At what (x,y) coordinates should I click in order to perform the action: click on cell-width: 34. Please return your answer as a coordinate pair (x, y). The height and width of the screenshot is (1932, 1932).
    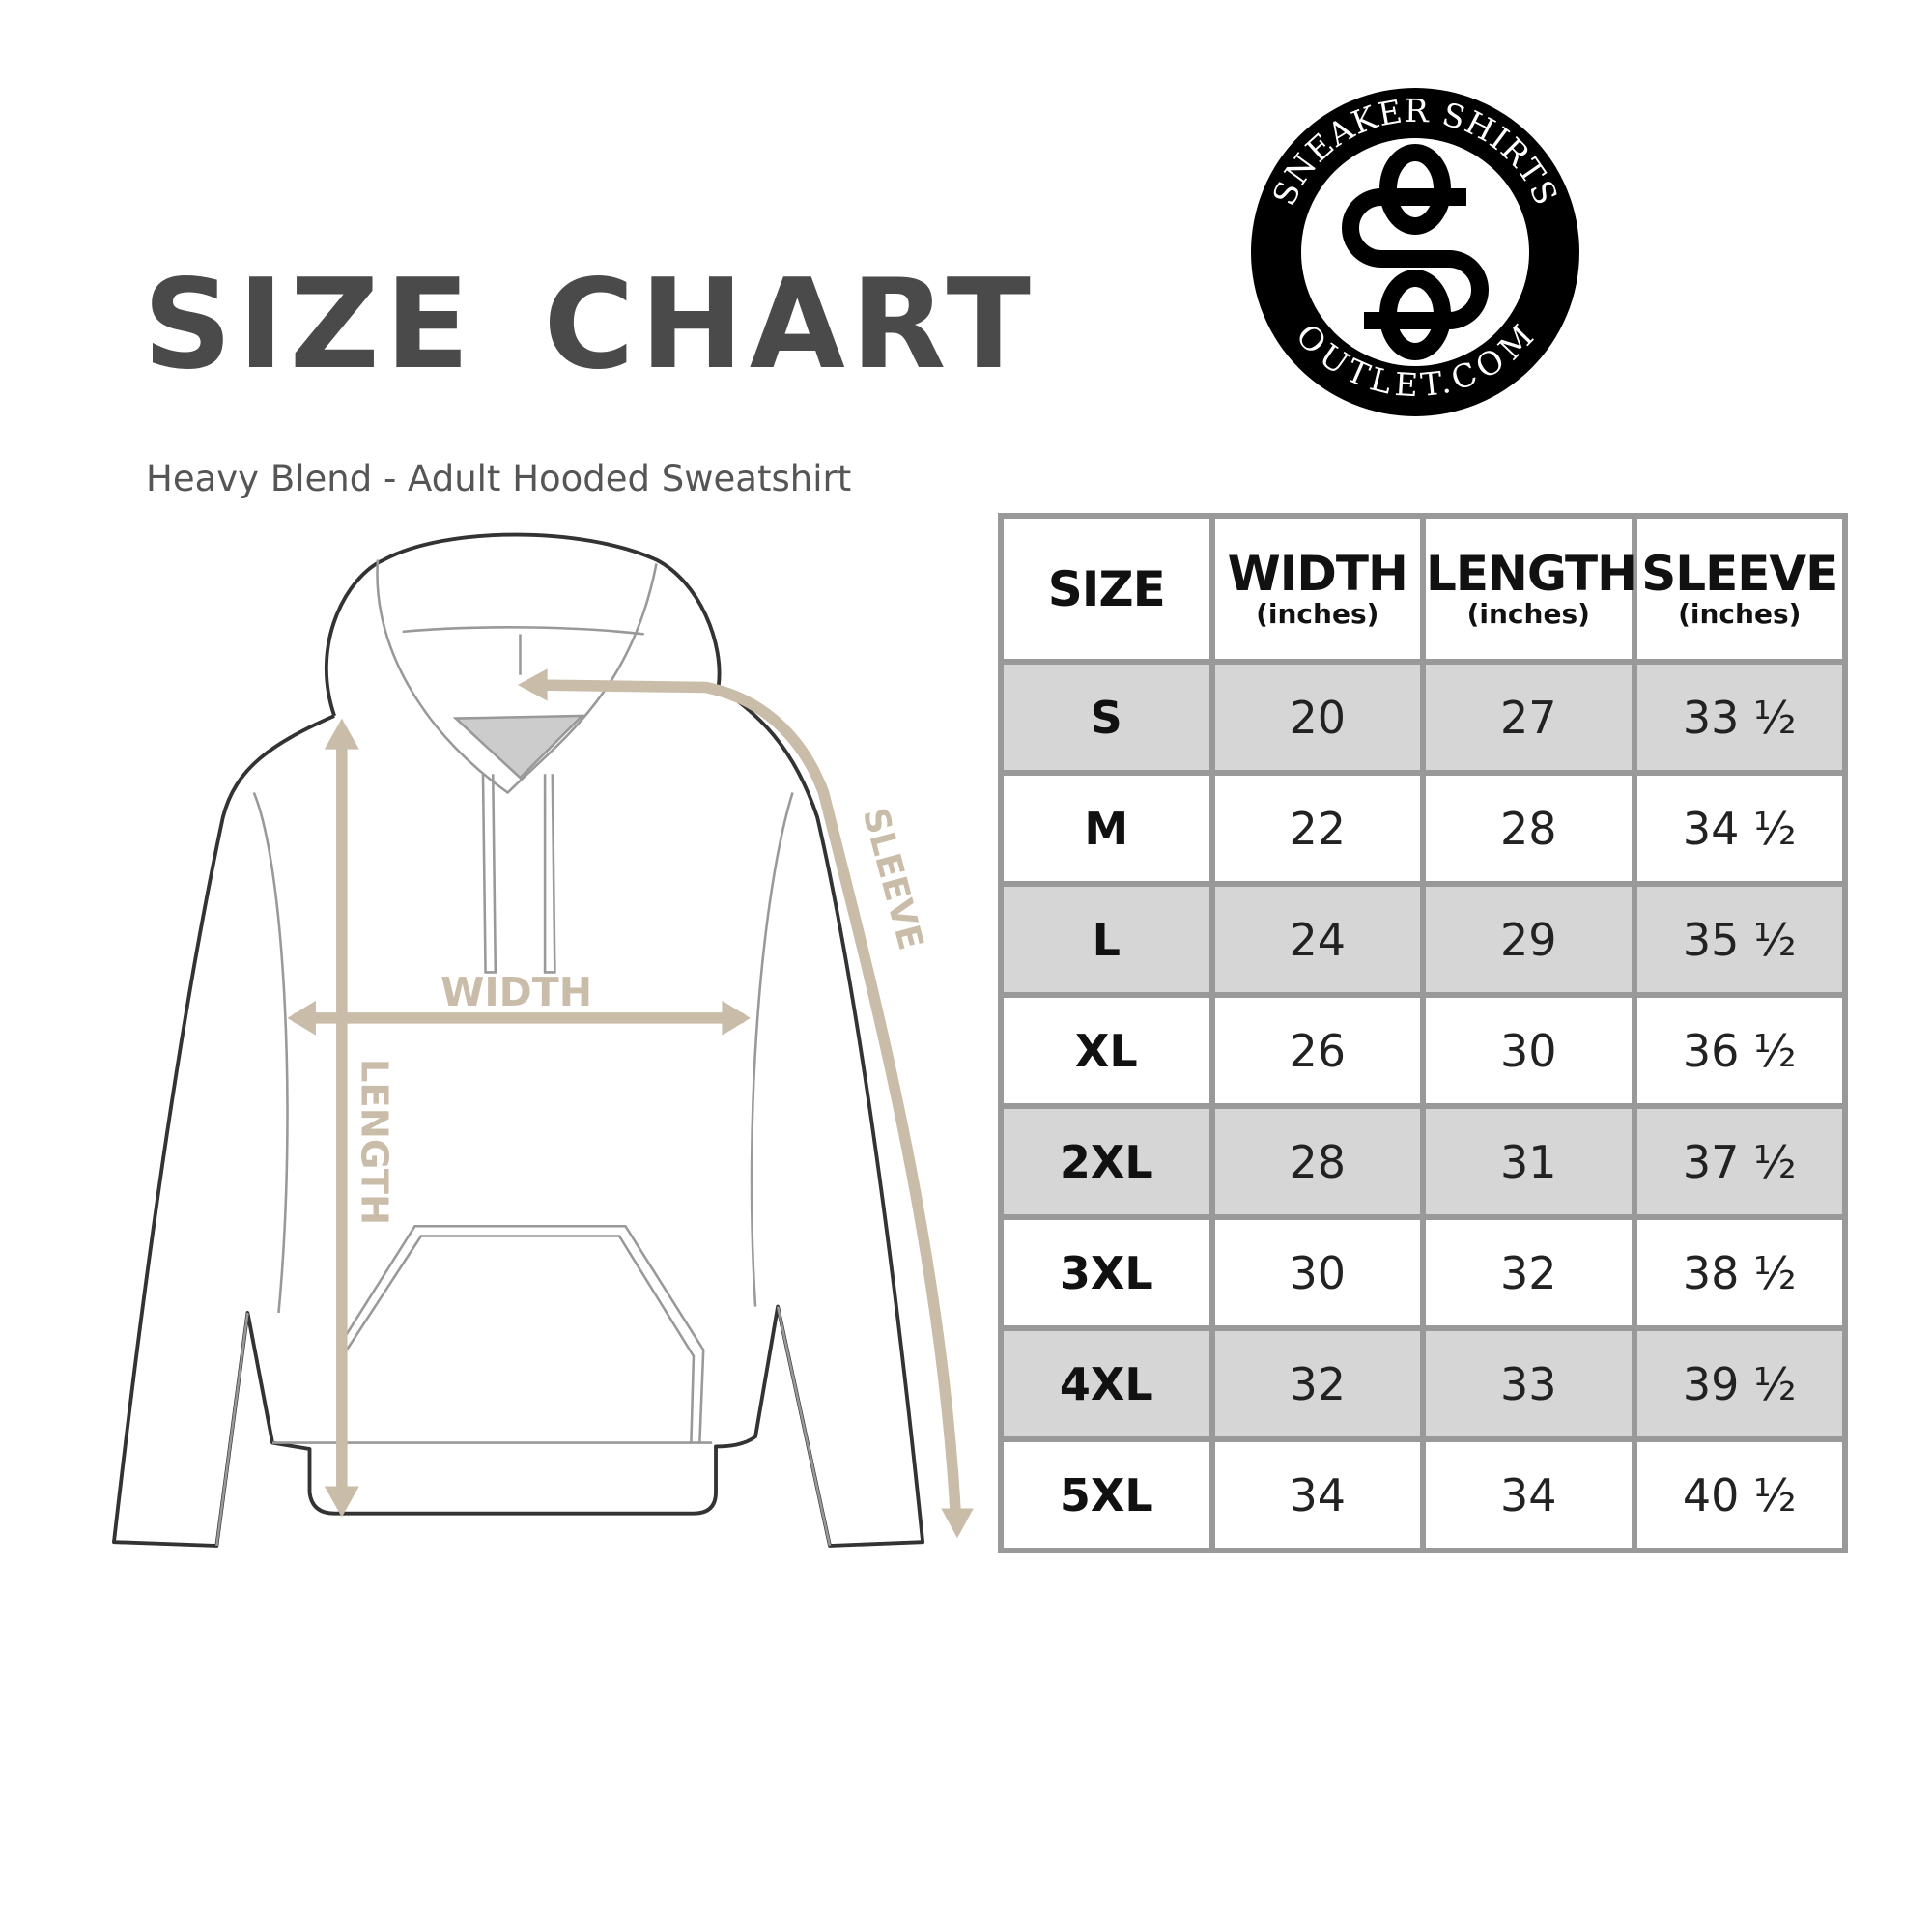
    Looking at the image, I should click on (1317, 1494).